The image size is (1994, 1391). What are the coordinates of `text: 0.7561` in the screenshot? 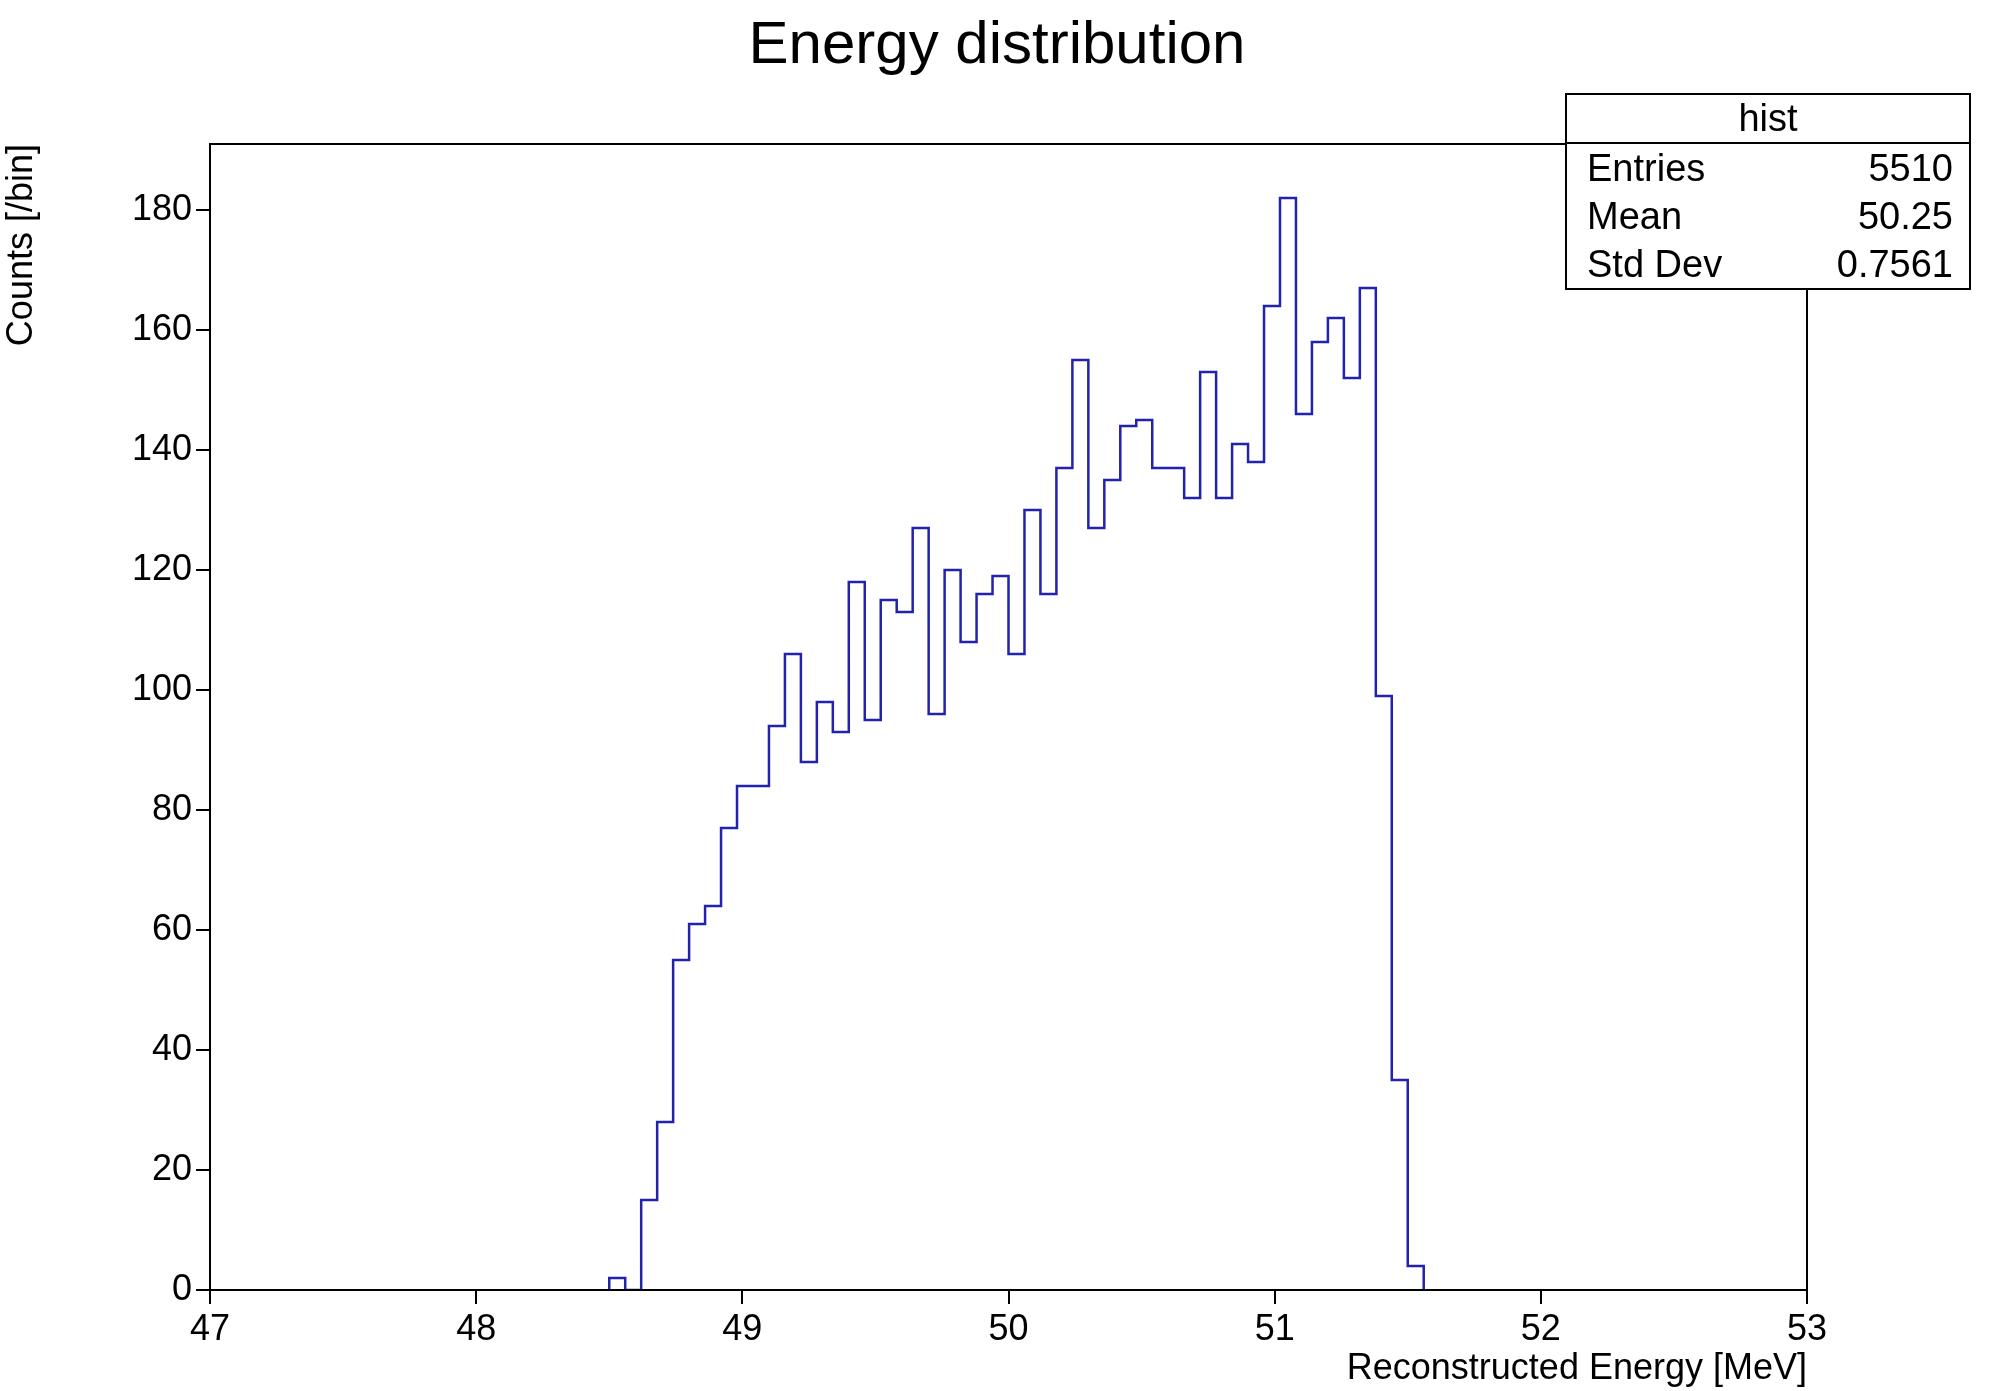 It's located at (1894, 264).